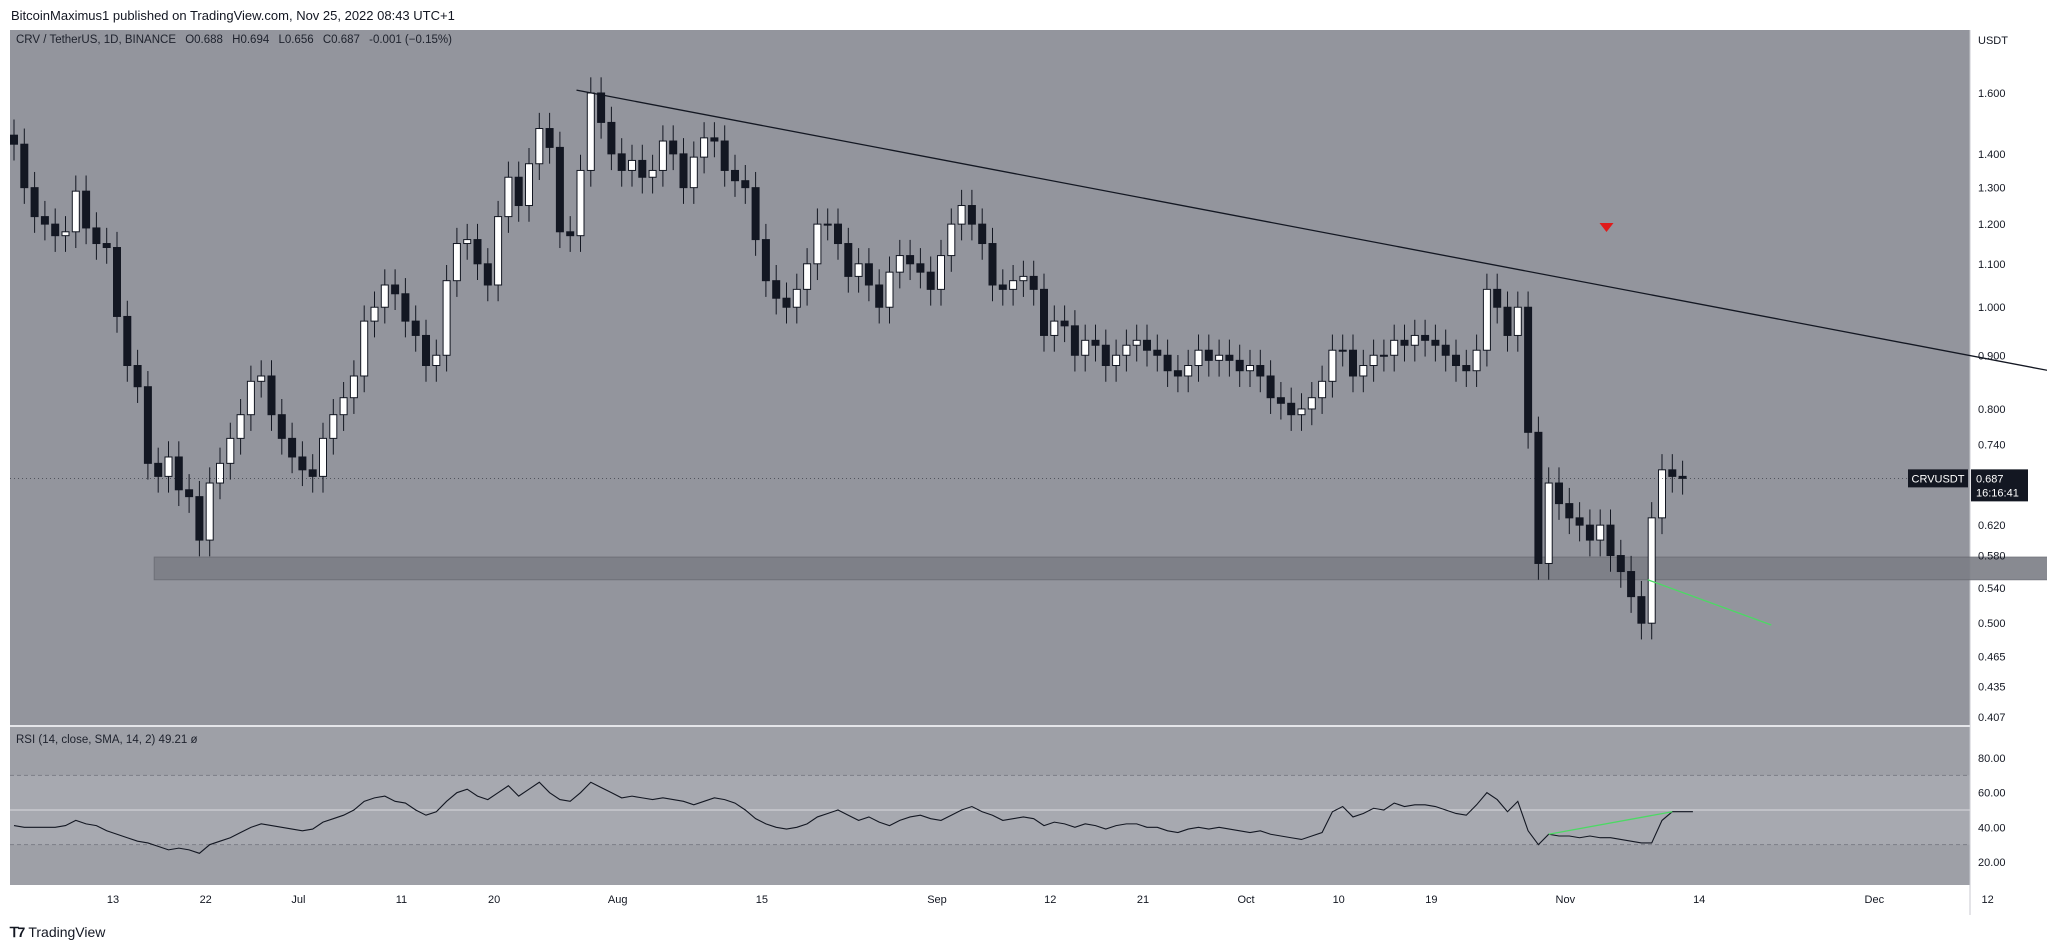 This screenshot has width=2047, height=949. I want to click on support-zone, so click(1100, 568).